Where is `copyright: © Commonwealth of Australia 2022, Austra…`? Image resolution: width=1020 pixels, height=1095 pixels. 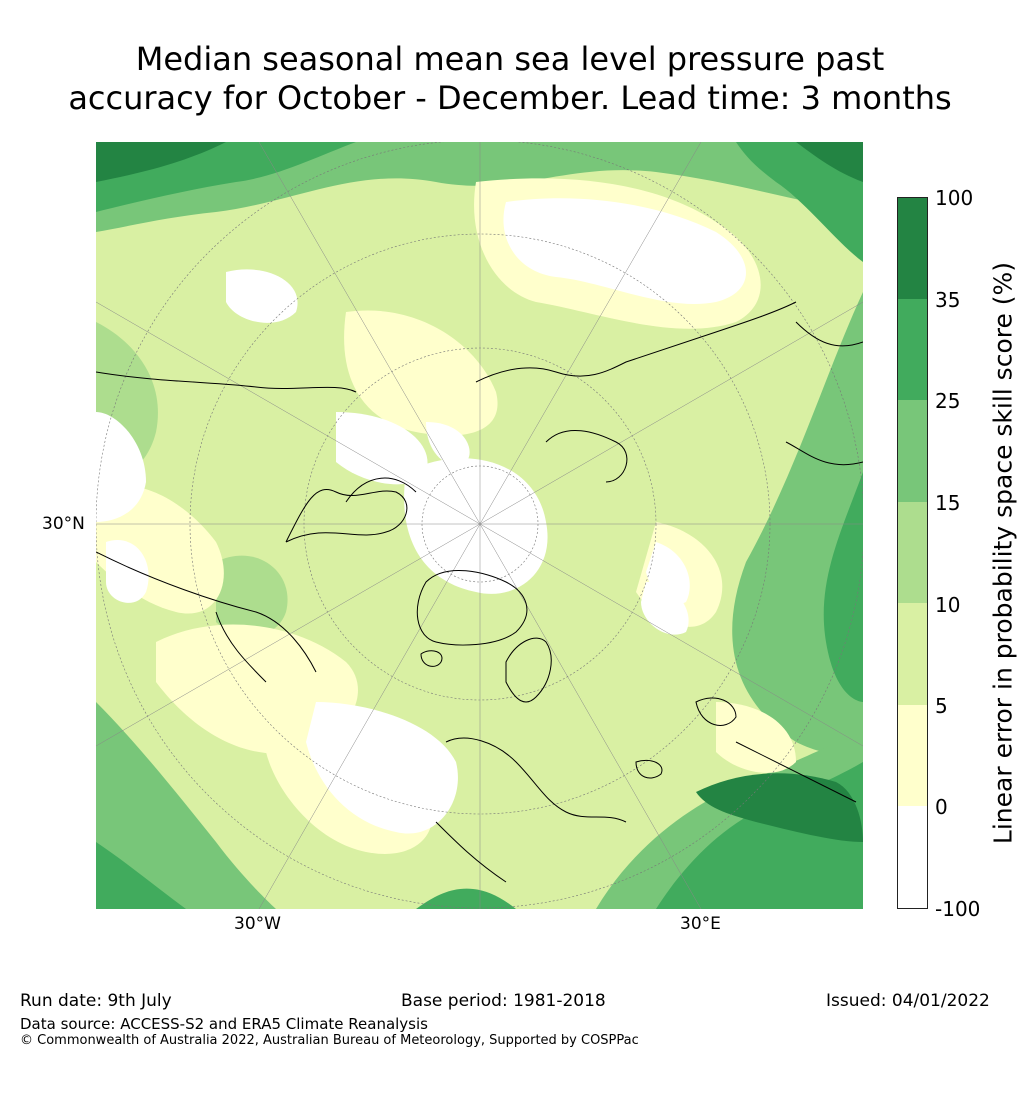
copyright: © Commonwealth of Australia 2022, Austra… is located at coordinates (329, 1040).